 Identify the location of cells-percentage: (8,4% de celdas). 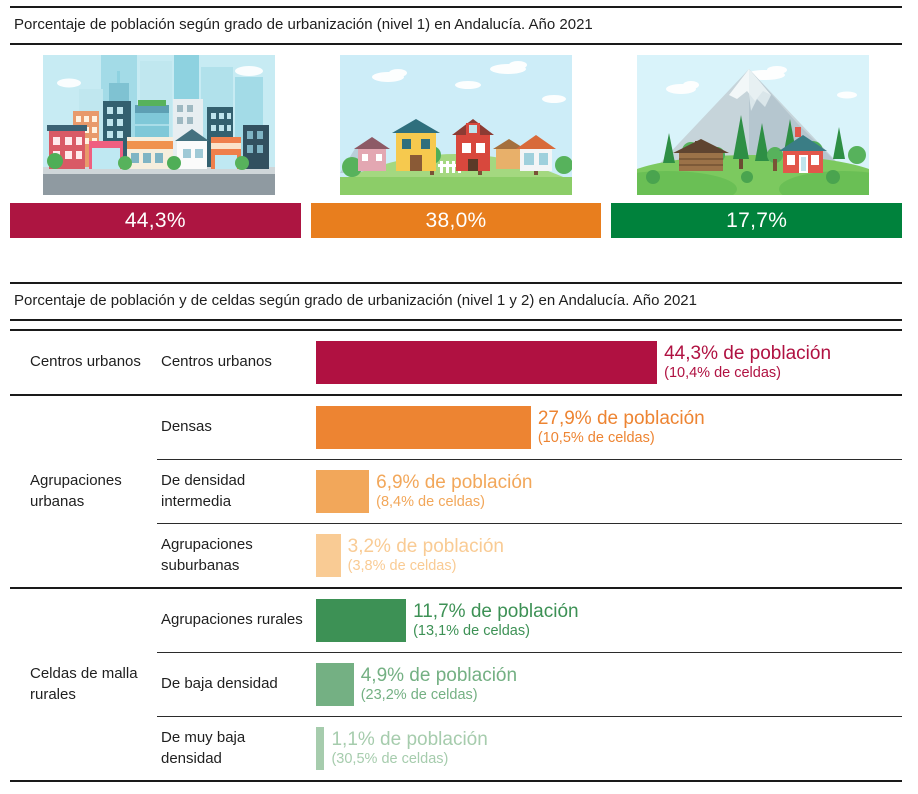
(430, 502).